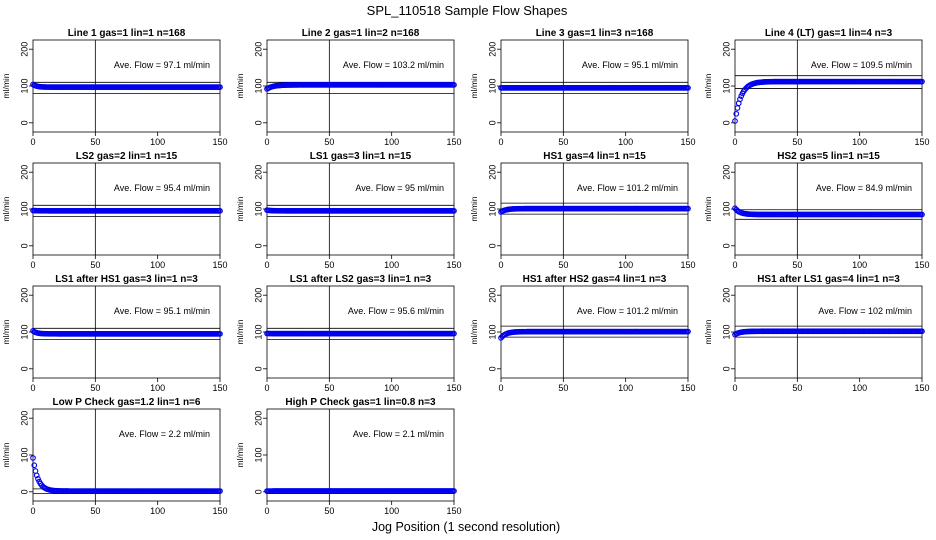 This screenshot has height=540, width=936. I want to click on ave-flow-annotation: Ave. Flow = 97.1 ml/min, so click(162, 65).